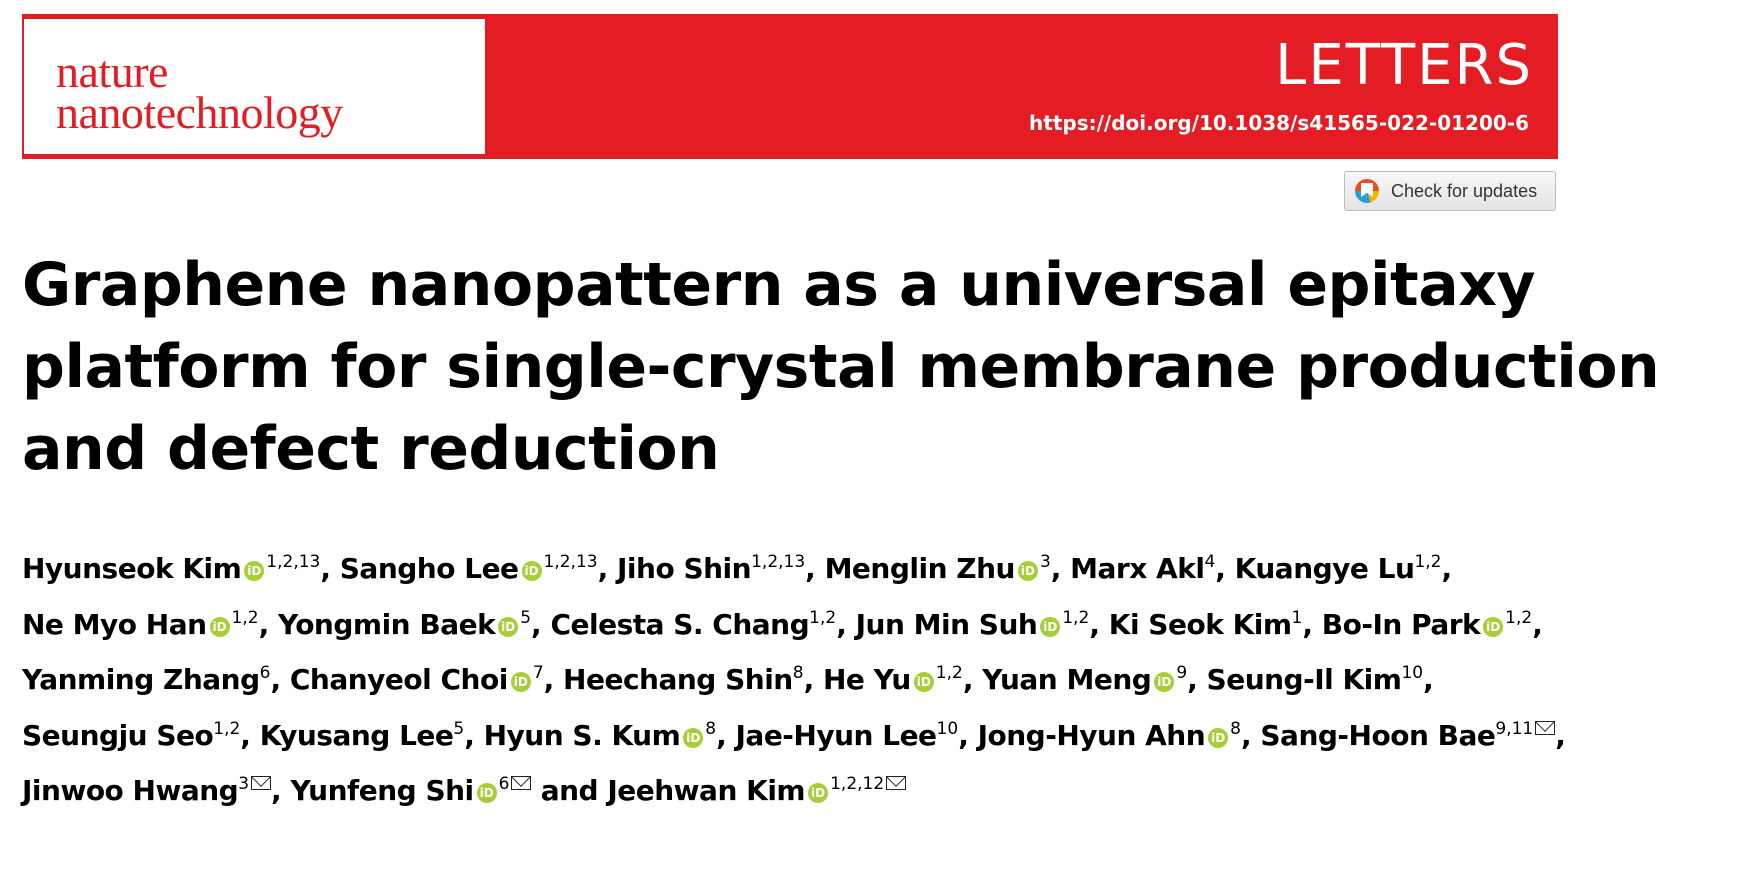 The height and width of the screenshot is (872, 1738). What do you see at coordinates (132, 568) in the screenshot?
I see `author-name: Hyunseok Kim` at bounding box center [132, 568].